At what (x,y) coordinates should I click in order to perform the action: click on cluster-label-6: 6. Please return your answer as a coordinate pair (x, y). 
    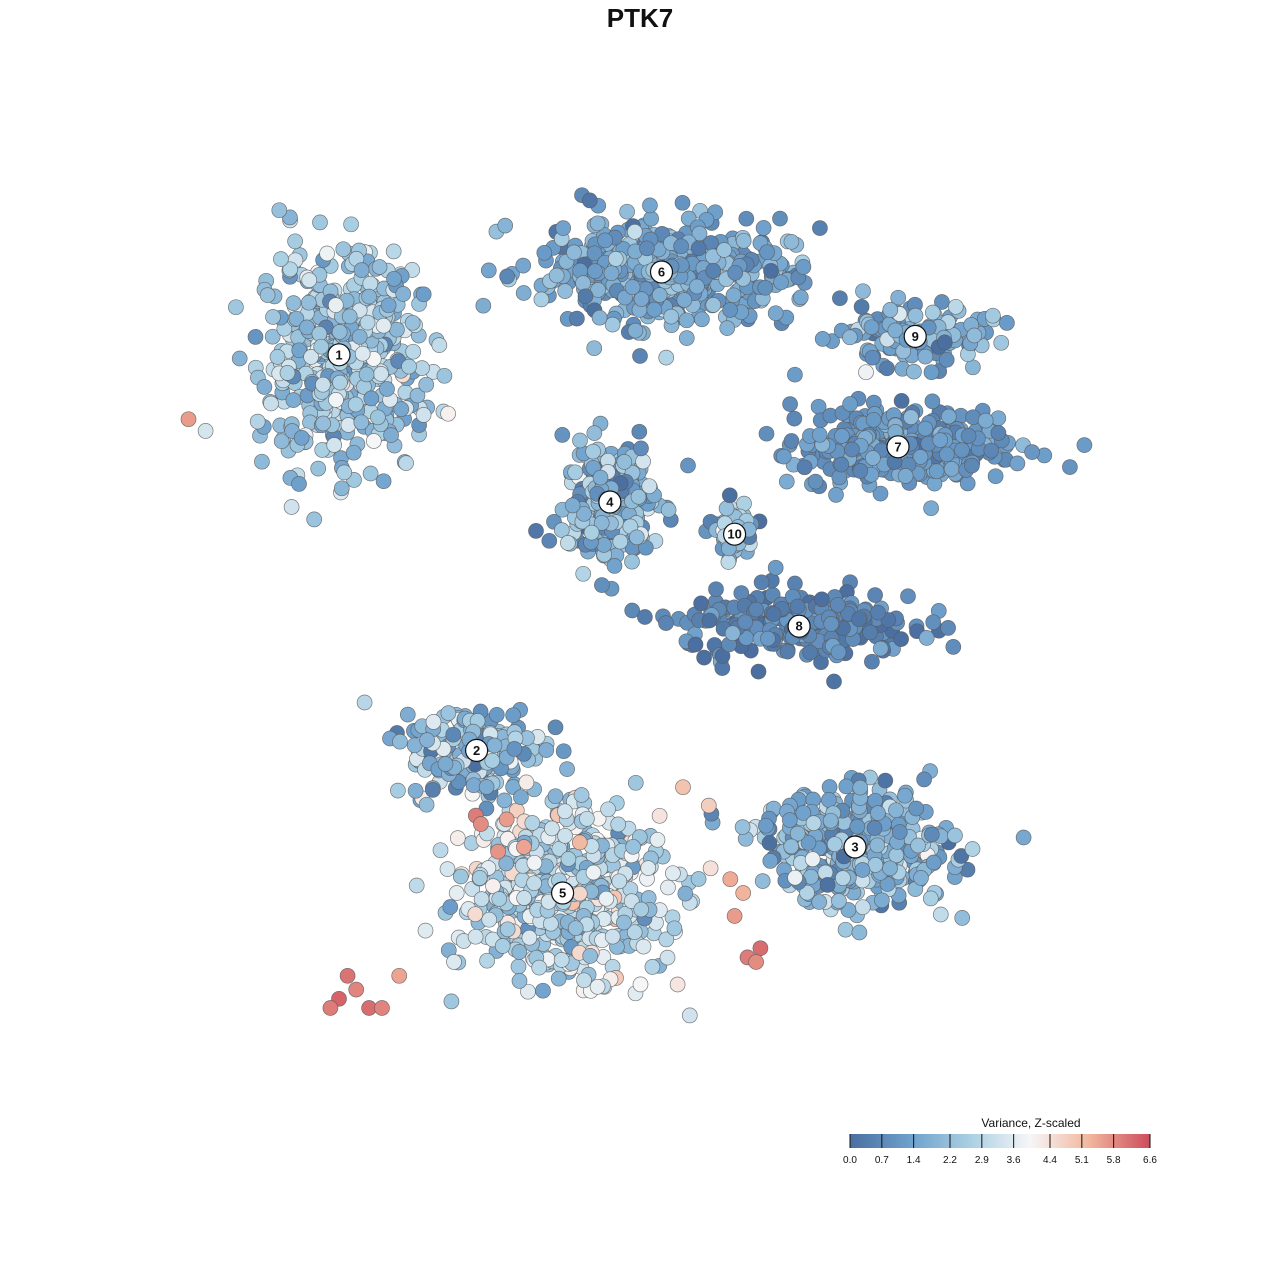
    Looking at the image, I should click on (661, 272).